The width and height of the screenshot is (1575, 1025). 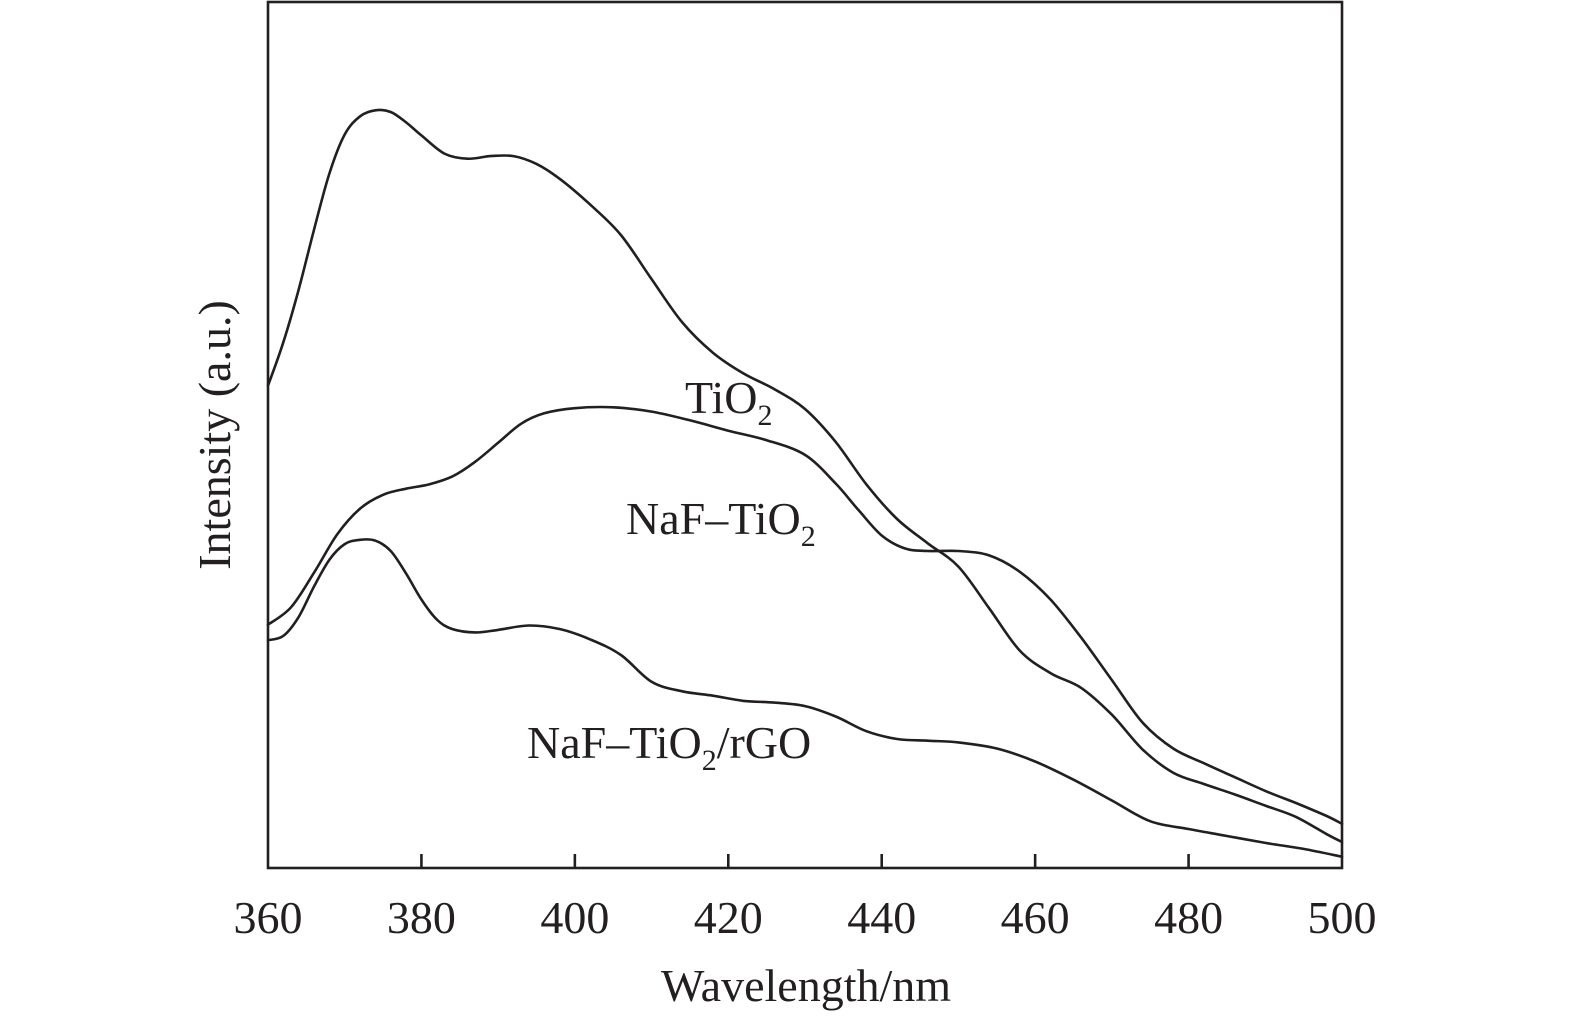 I want to click on x-axis-title: Wavelength/nm, so click(x=806, y=985).